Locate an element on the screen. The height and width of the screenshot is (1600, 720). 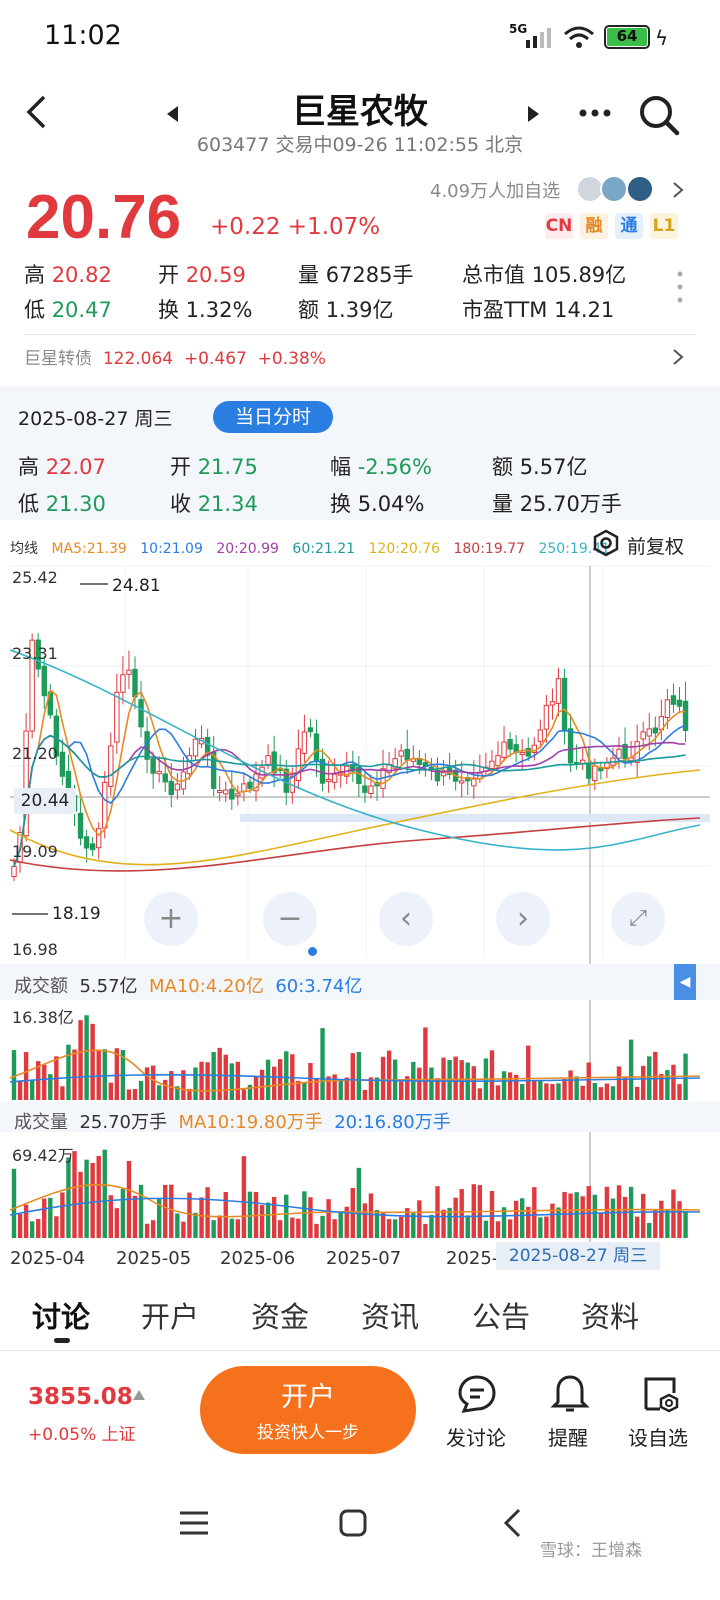
tab-funds: 资金 is located at coordinates (280, 1317).